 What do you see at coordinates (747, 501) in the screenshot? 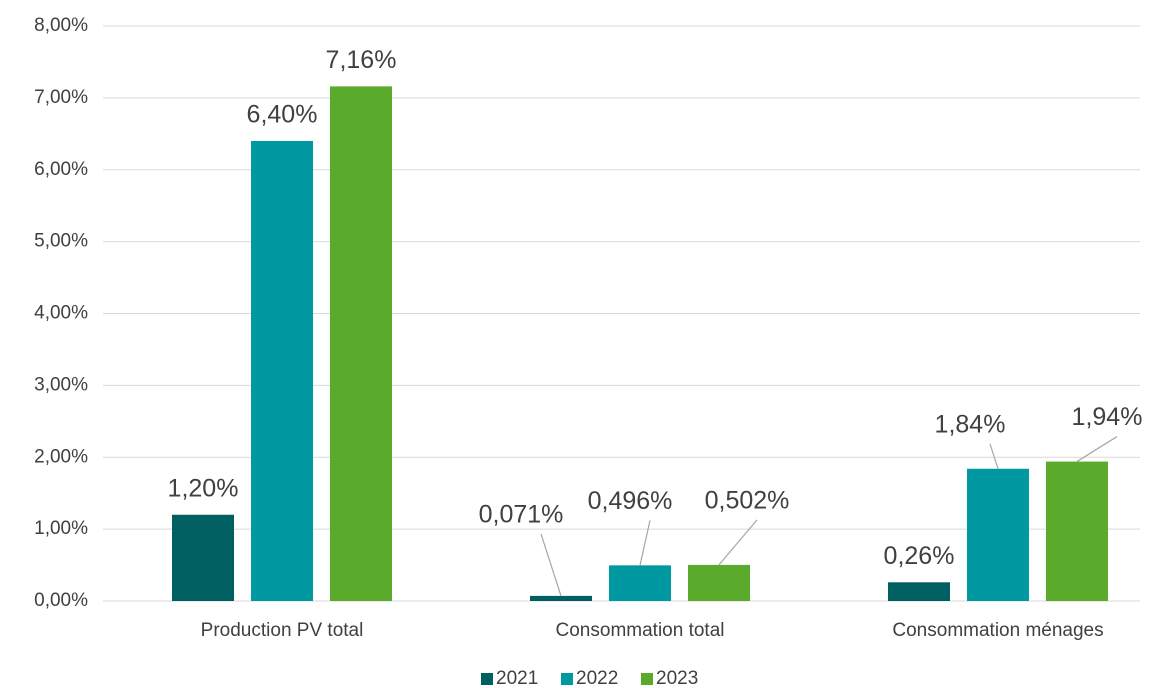
I see `data-label: 0,502%` at bounding box center [747, 501].